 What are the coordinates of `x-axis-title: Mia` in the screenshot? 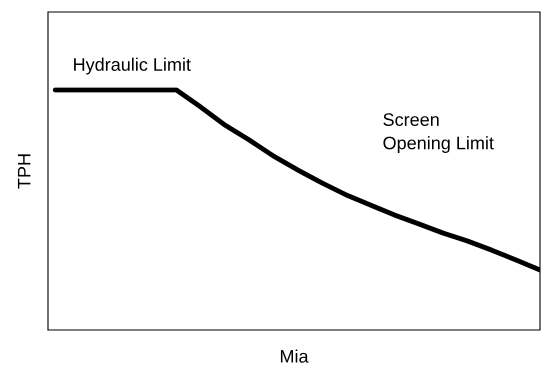 It's located at (294, 356).